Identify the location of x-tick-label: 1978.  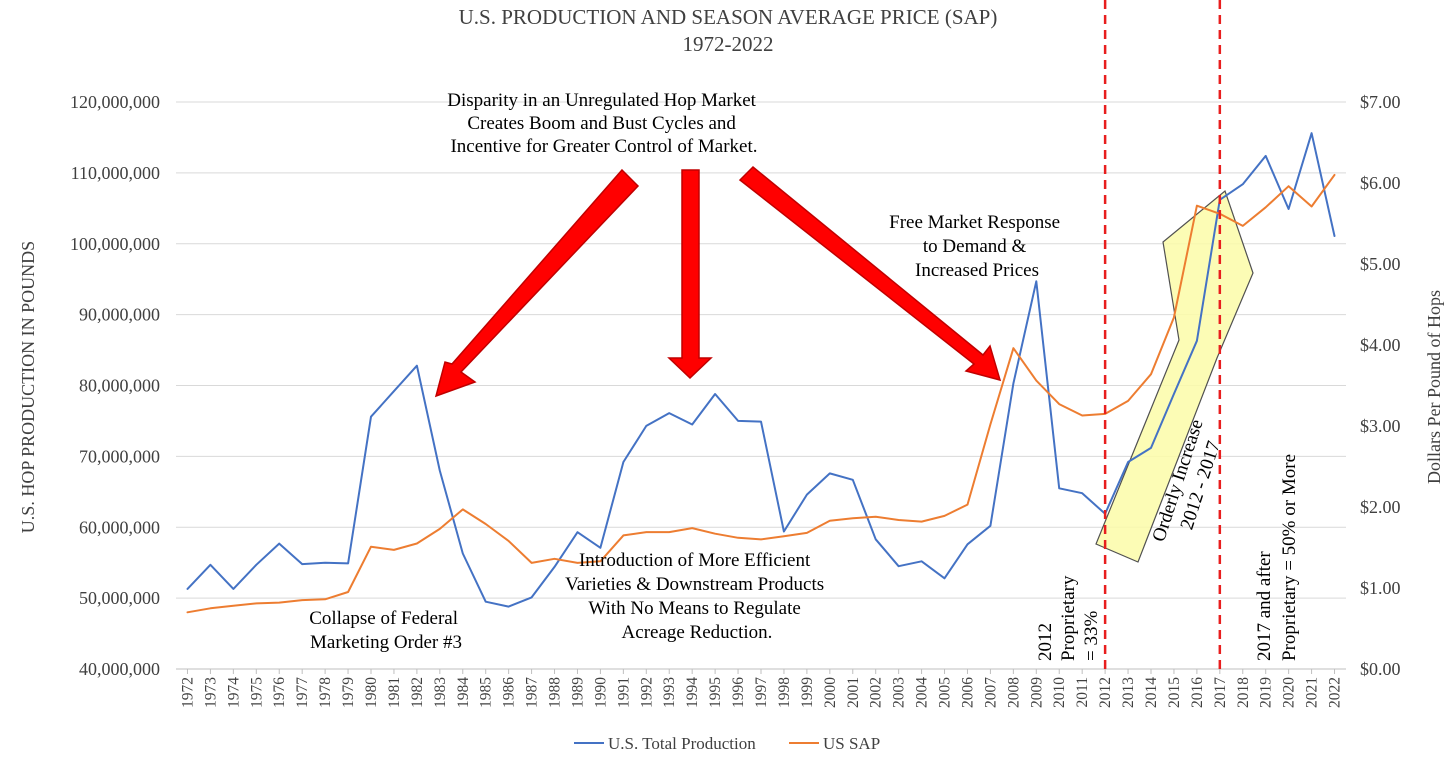
(325, 692).